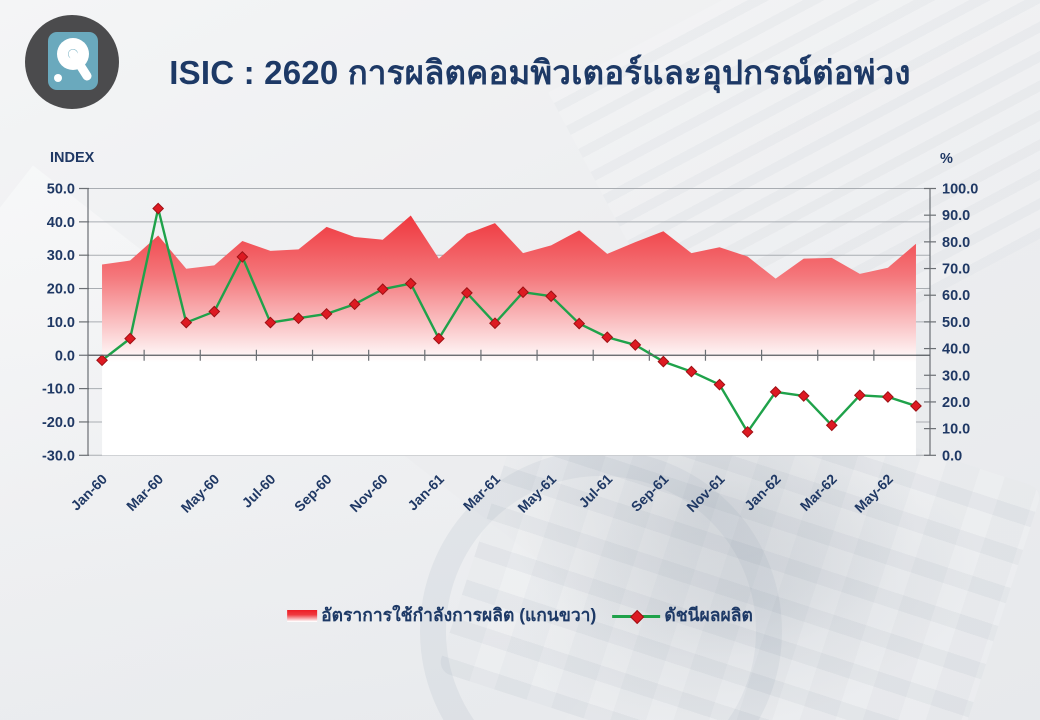 The height and width of the screenshot is (720, 1040). What do you see at coordinates (61, 290) in the screenshot?
I see `left-axis-tick-label: 20.0` at bounding box center [61, 290].